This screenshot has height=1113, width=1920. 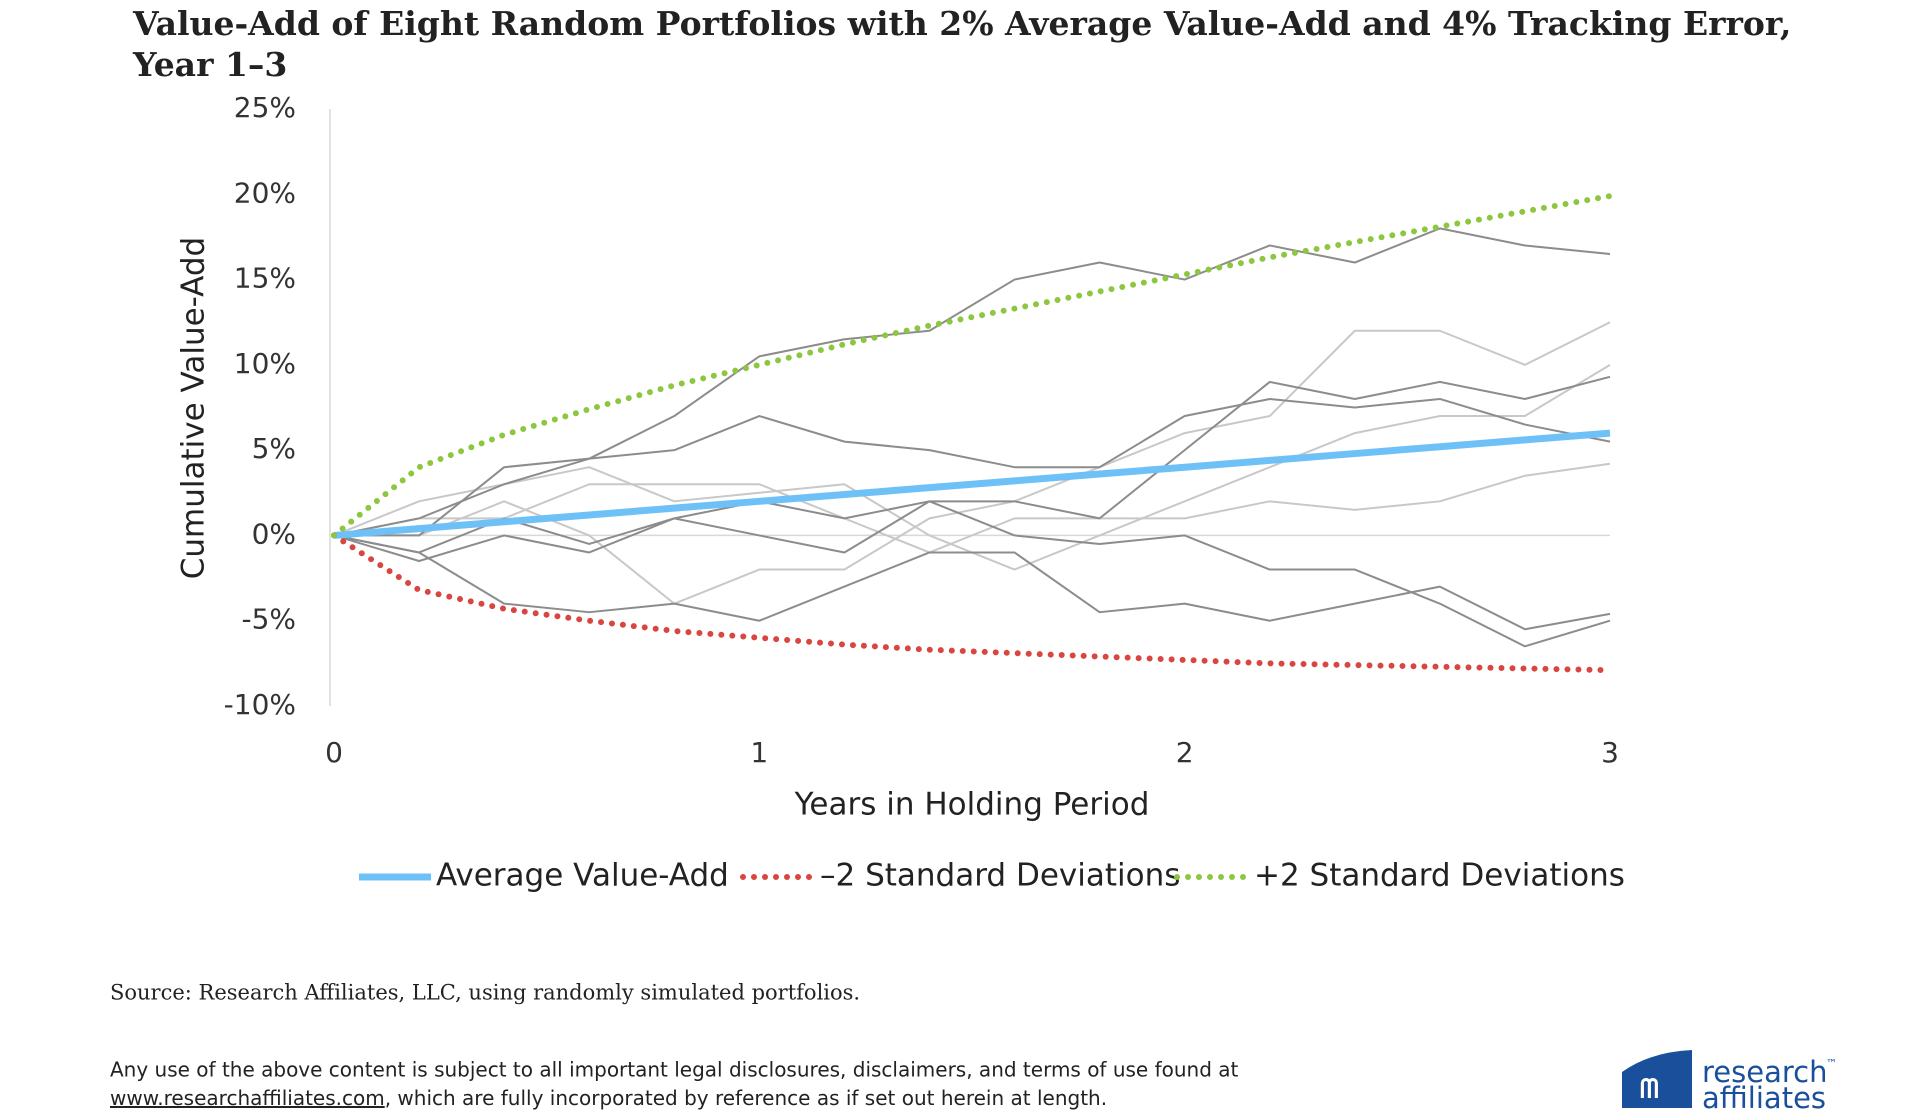 What do you see at coordinates (1764, 1072) in the screenshot?
I see `logo-text: research` at bounding box center [1764, 1072].